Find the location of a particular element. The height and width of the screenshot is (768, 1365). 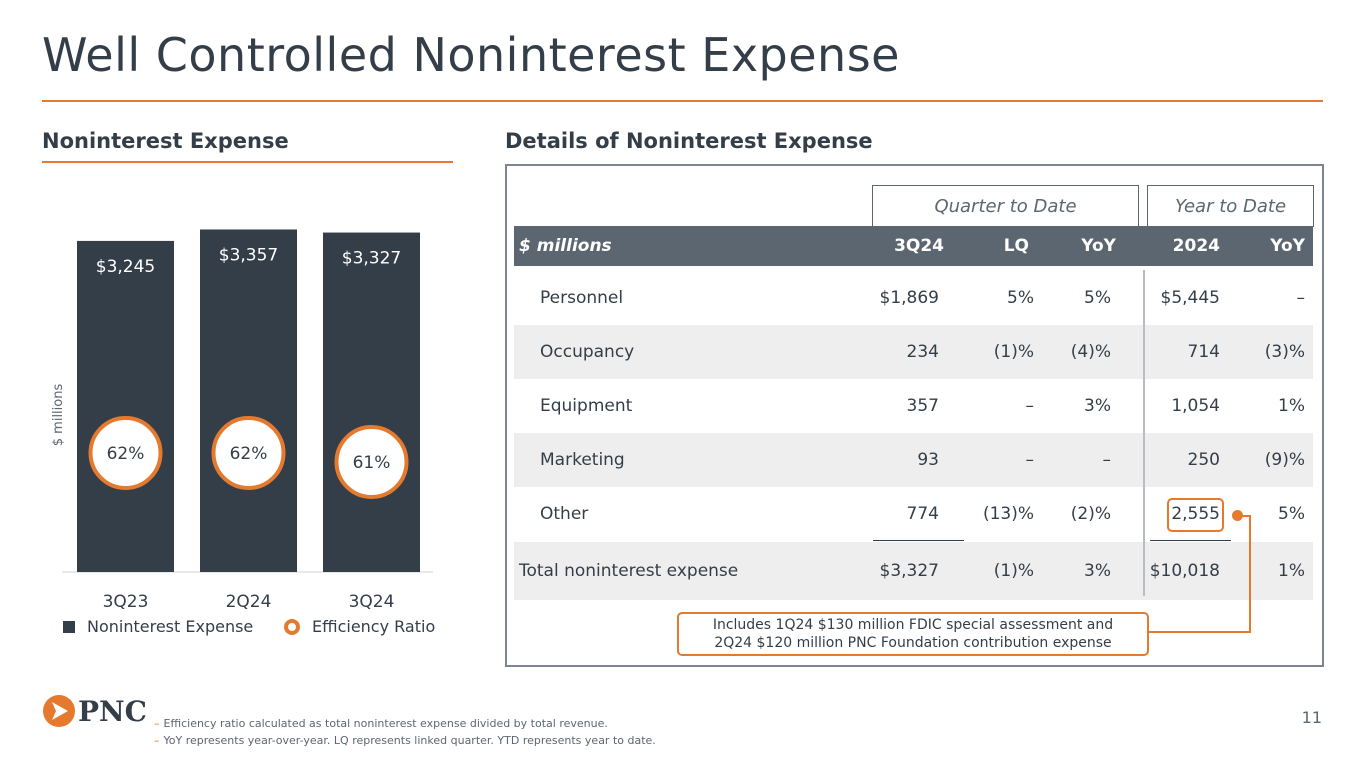

cell-yoy: (4)% is located at coordinates (1090, 352).